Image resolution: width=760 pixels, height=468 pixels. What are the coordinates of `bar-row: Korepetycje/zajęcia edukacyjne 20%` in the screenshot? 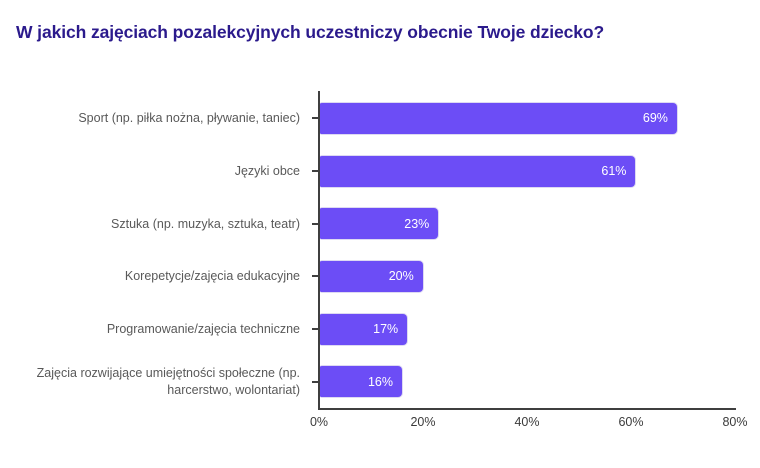 It's located at (367, 276).